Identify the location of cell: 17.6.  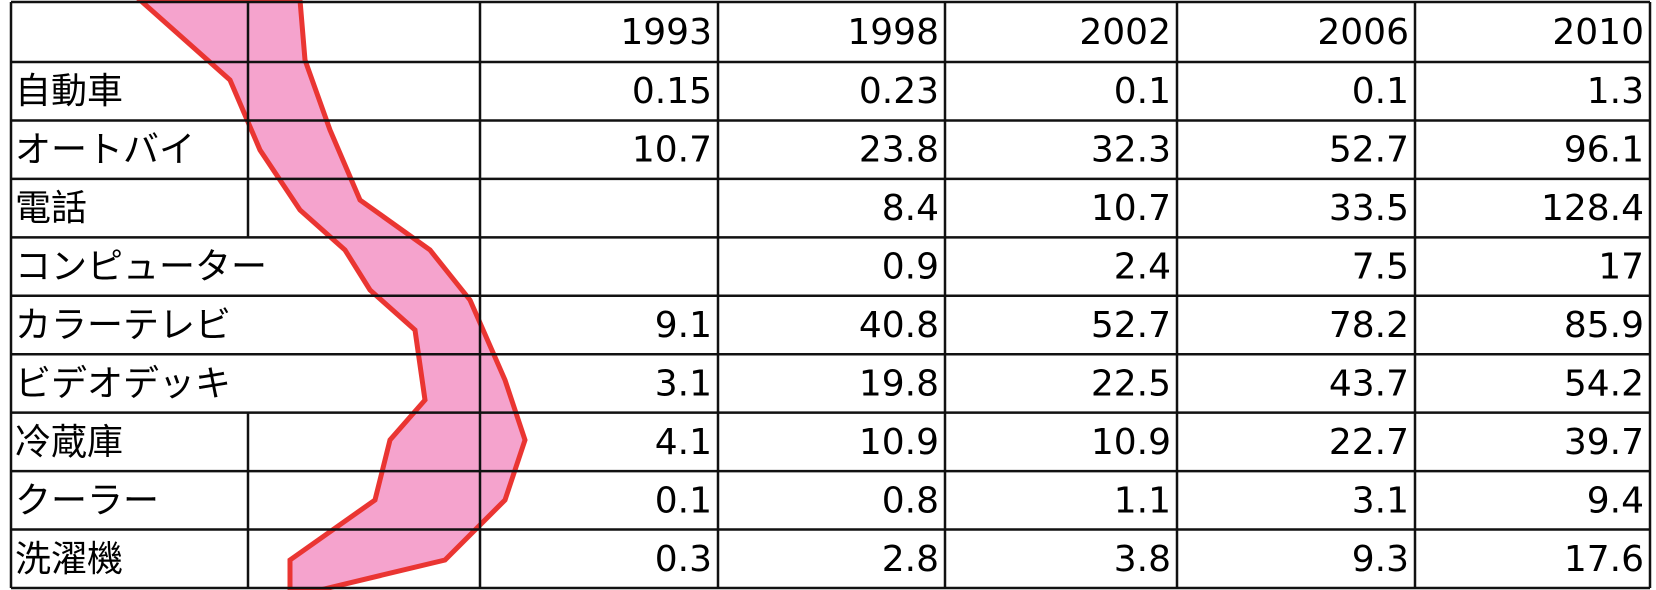
(1604, 559).